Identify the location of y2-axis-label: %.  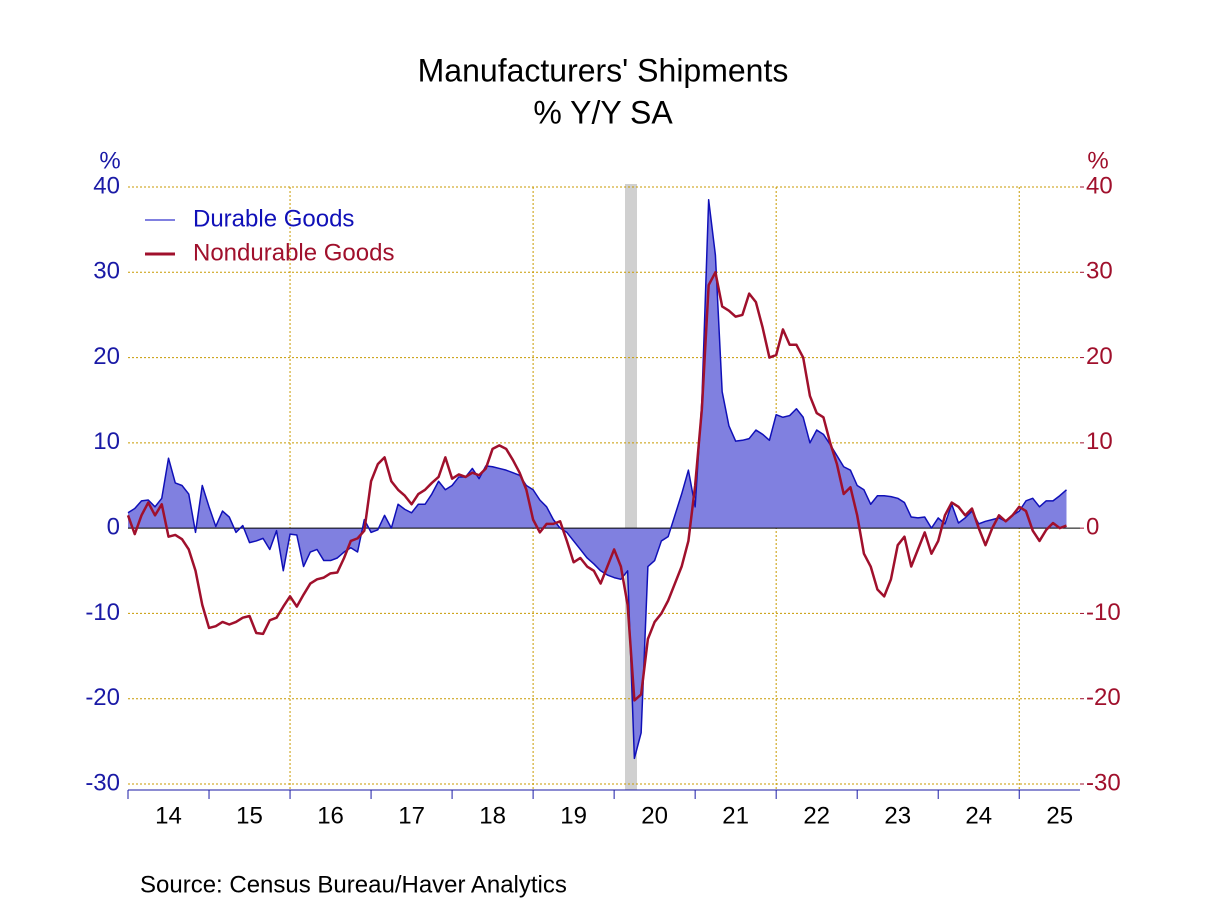
(1097, 160).